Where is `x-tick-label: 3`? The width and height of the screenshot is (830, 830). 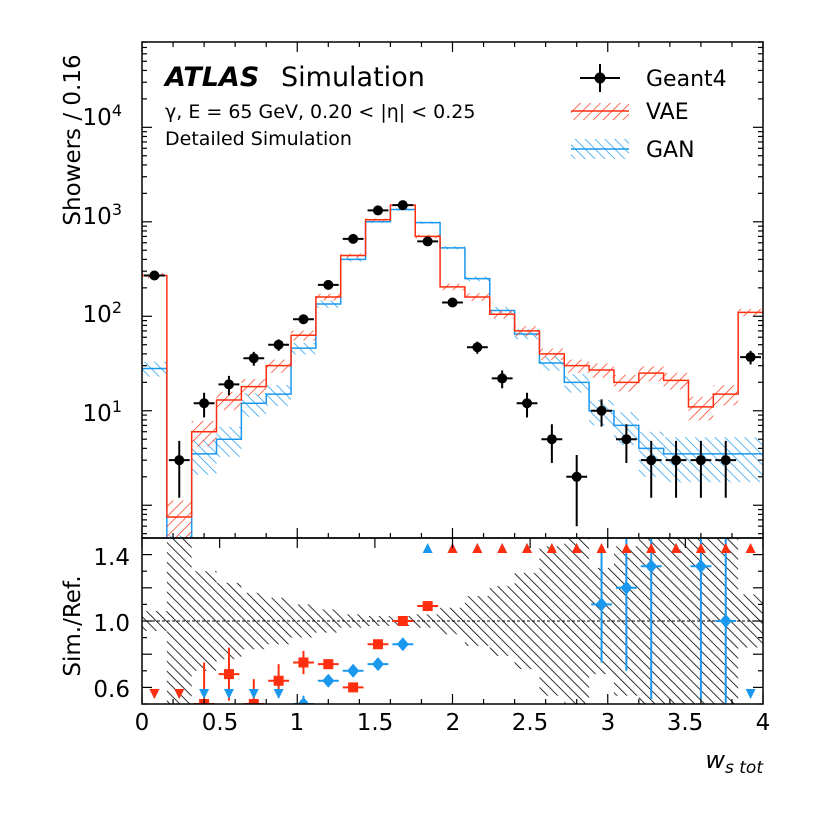 x-tick-label: 3 is located at coordinates (608, 723).